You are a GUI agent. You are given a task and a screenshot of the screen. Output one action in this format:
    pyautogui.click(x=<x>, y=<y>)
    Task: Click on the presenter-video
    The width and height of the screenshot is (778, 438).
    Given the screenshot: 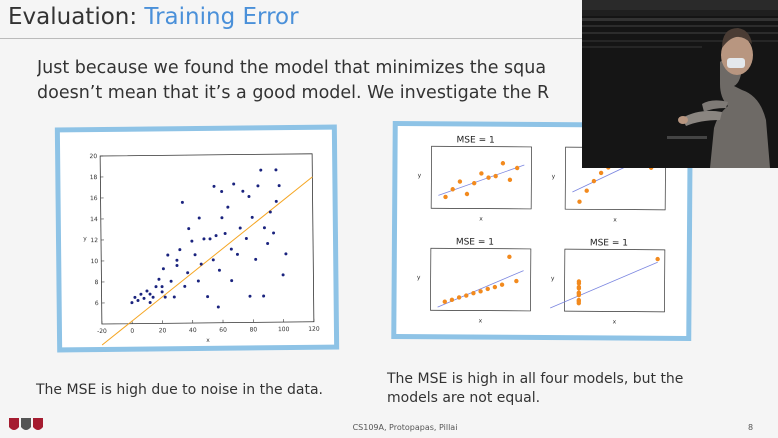 What is the action you would take?
    pyautogui.click(x=680, y=84)
    